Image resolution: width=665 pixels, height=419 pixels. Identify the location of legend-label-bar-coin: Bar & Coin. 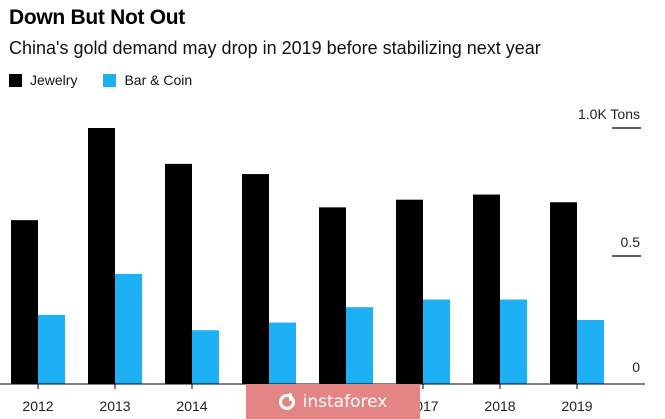
(158, 80).